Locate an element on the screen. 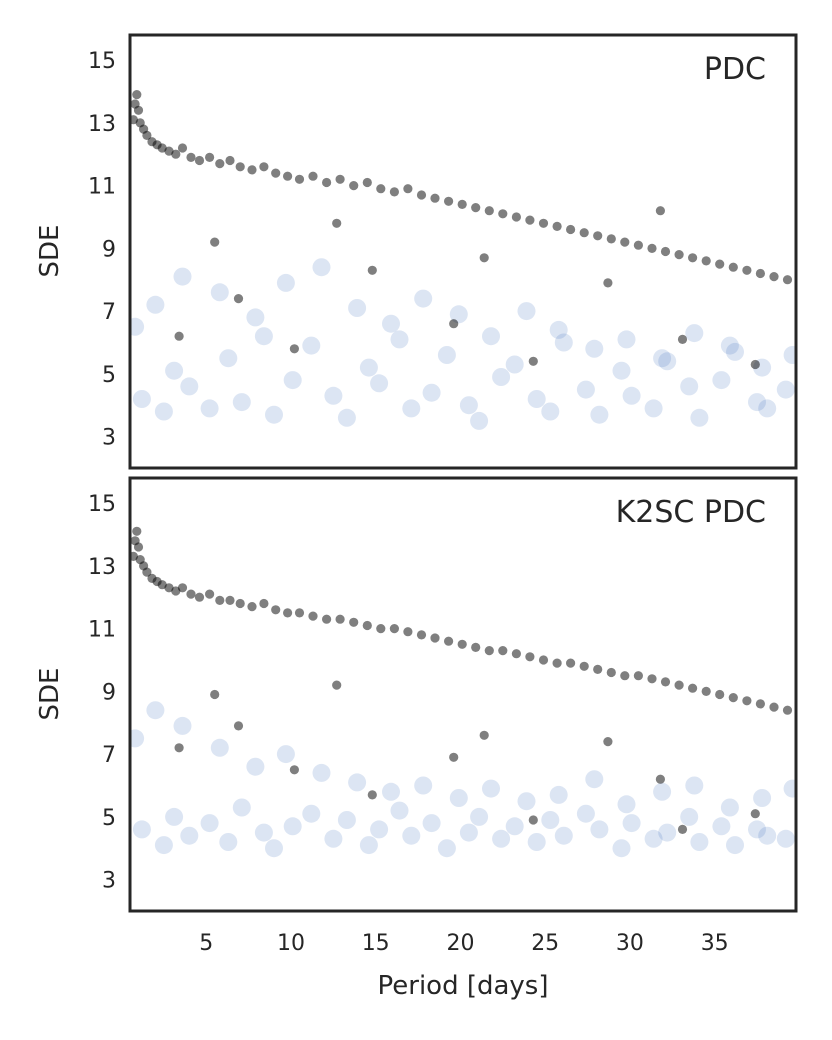 This screenshot has width=832, height=1040. panel-k2sc-pdc-xticks: 5 10 15 20 25 30 35 is located at coordinates (463, 943).